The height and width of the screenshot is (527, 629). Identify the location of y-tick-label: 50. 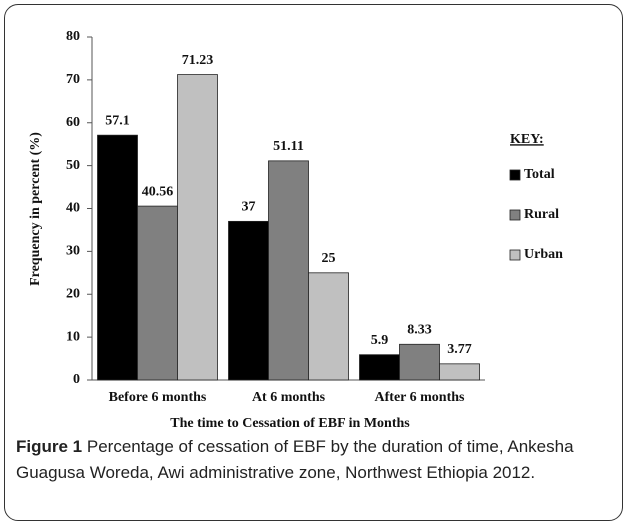
(73, 165).